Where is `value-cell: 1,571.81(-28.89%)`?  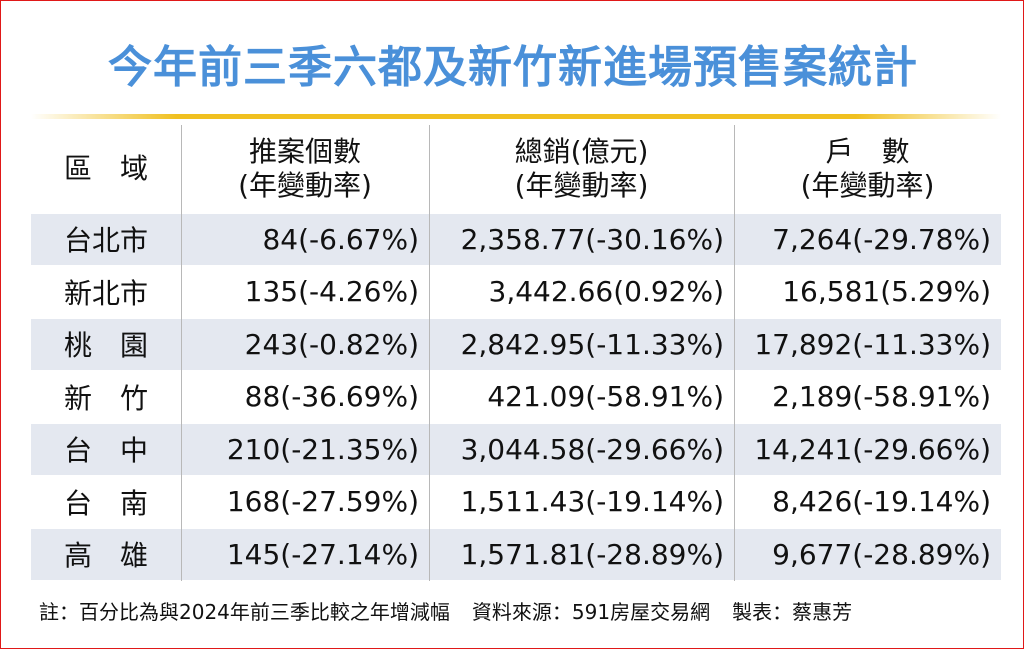 value-cell: 1,571.81(-28.89%) is located at coordinates (592, 554).